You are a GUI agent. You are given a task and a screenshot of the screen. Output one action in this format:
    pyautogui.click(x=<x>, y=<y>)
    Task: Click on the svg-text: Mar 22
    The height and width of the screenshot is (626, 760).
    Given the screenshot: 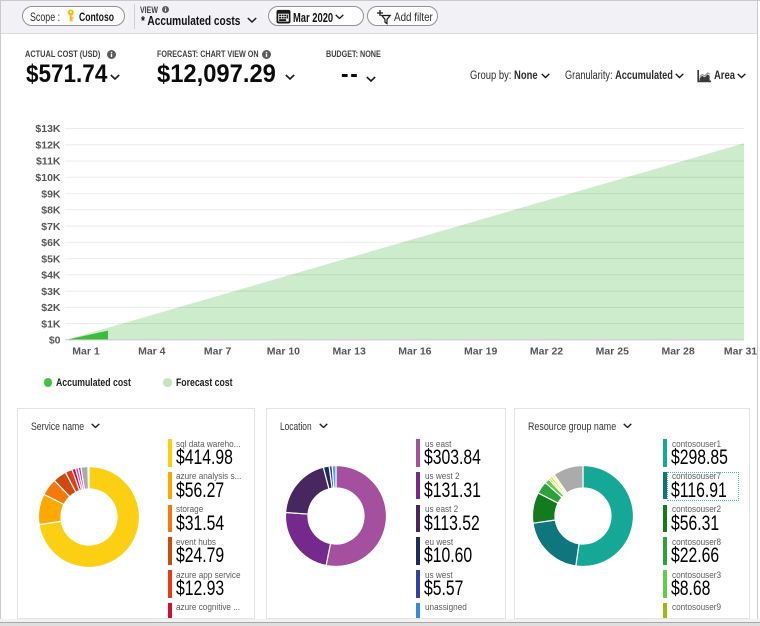 What is the action you would take?
    pyautogui.click(x=546, y=352)
    